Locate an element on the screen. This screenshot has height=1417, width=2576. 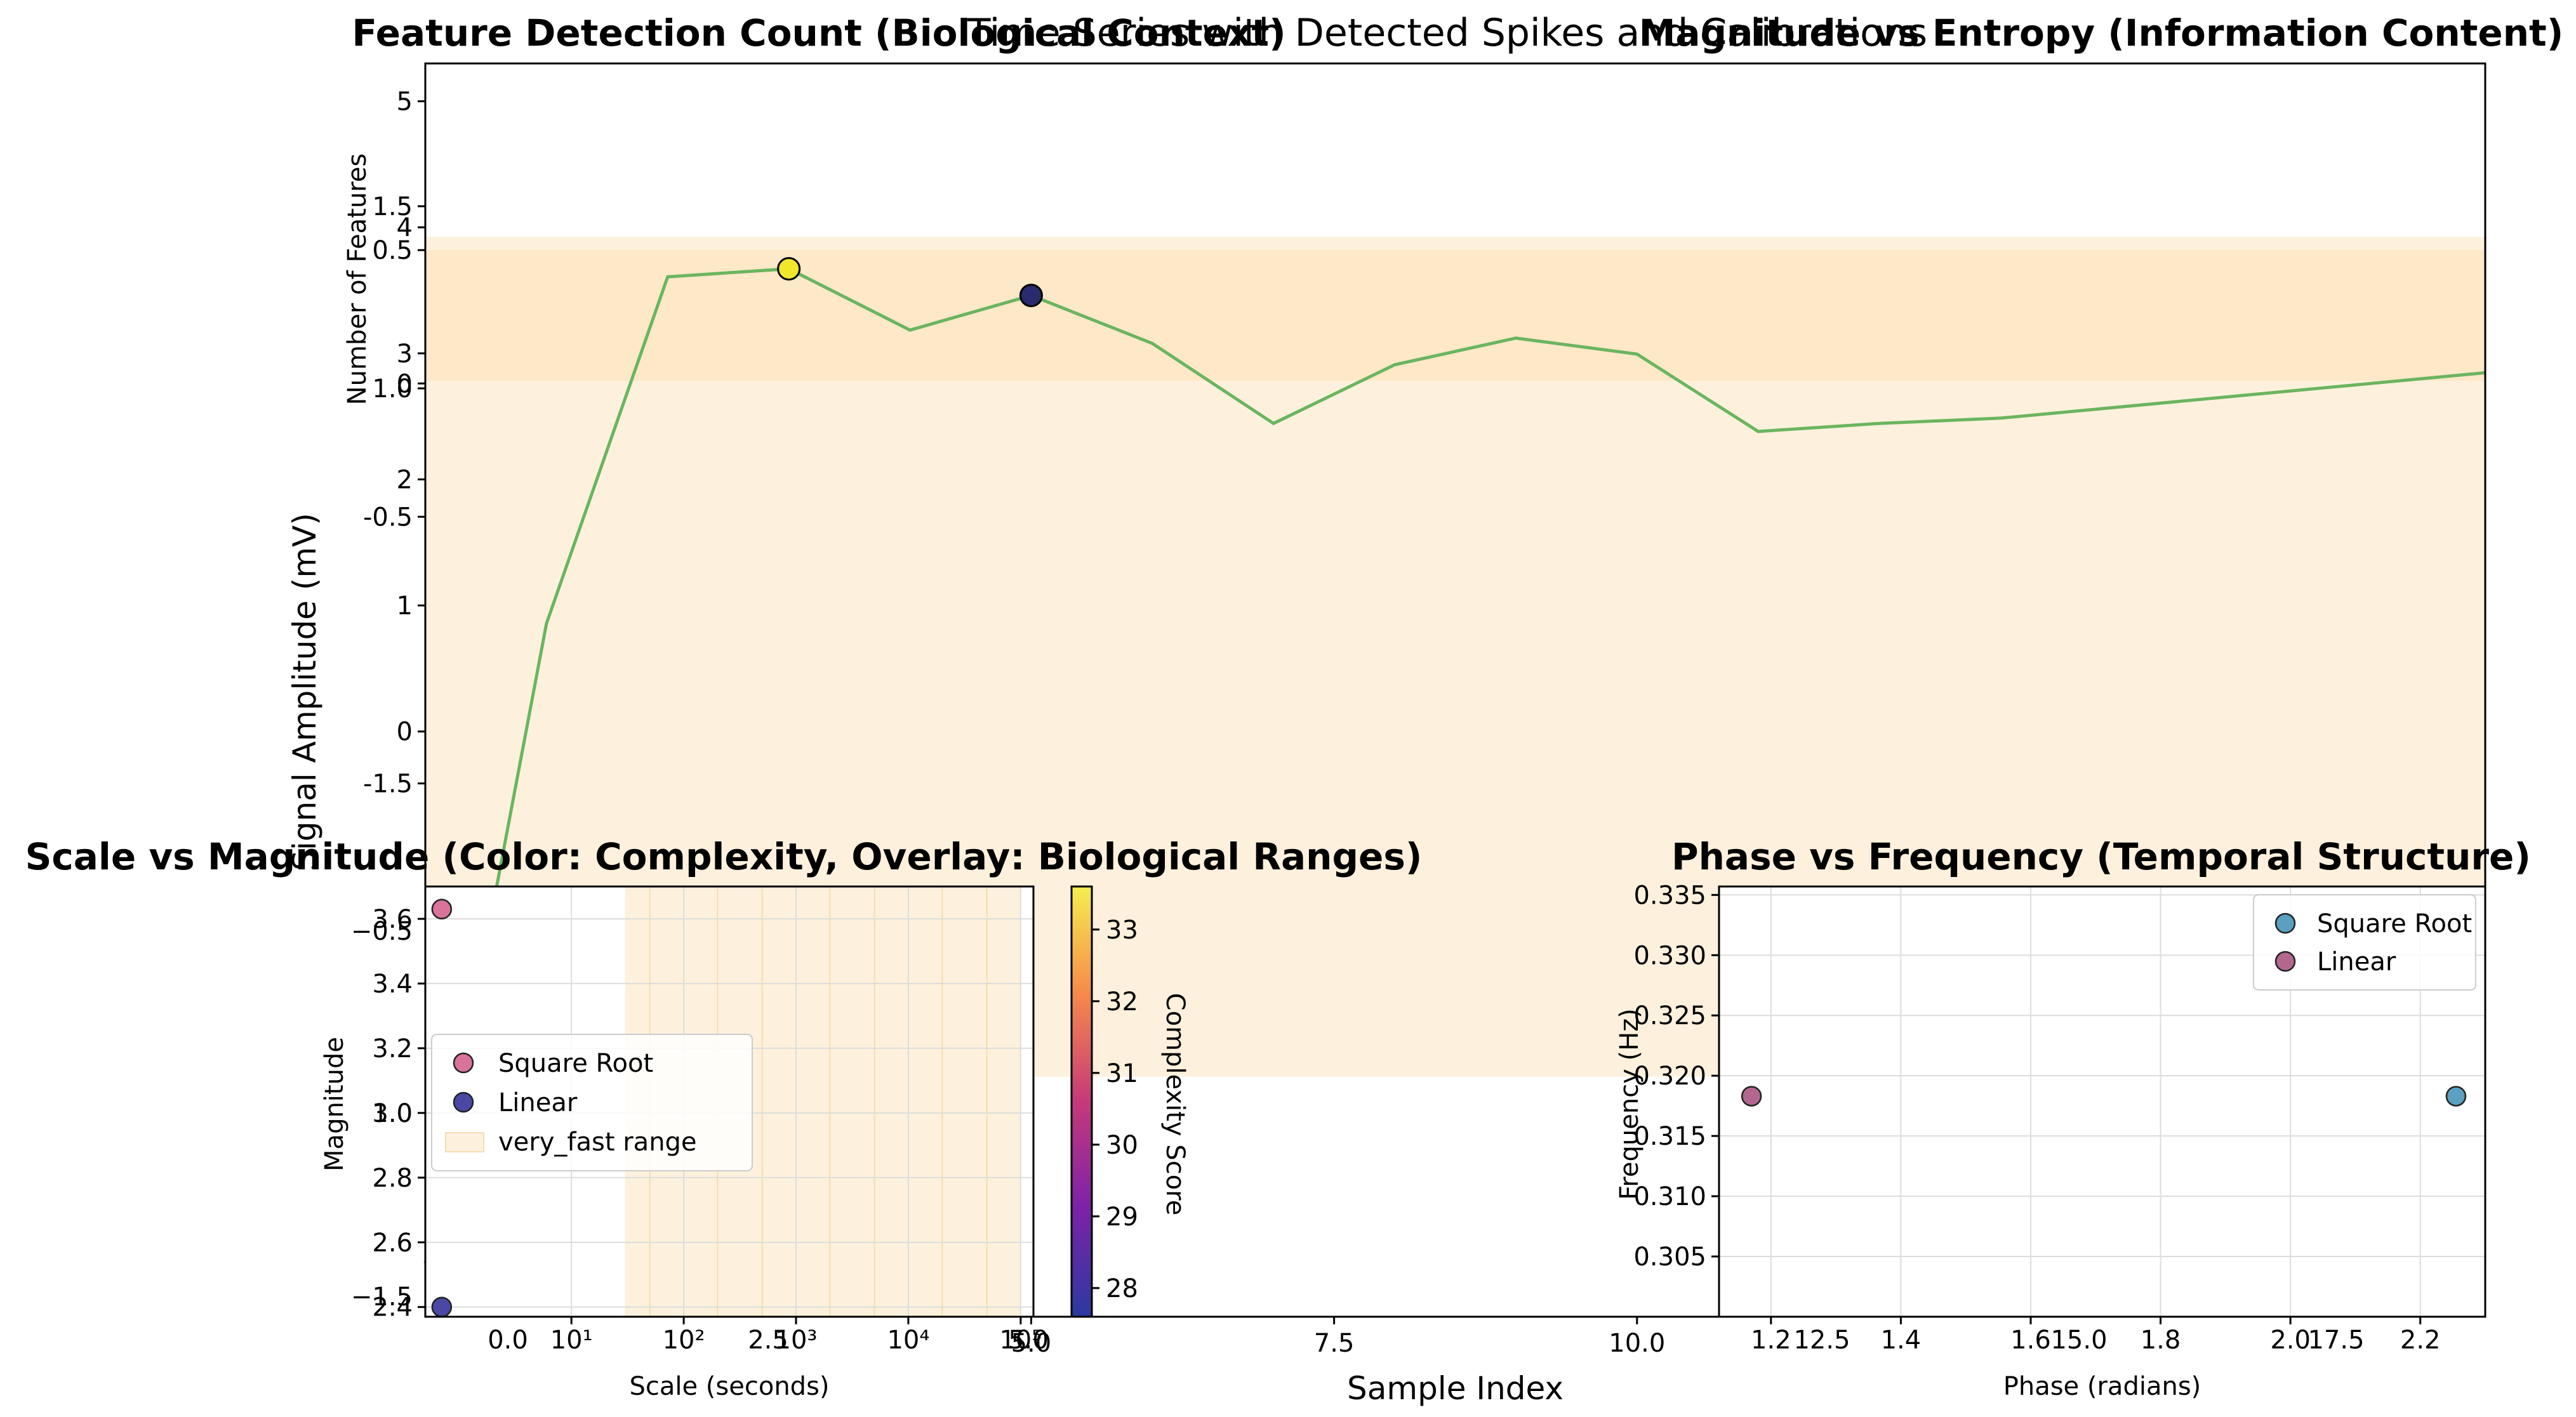
scale-ytick-label-4: 3.2 is located at coordinates (392, 1049).